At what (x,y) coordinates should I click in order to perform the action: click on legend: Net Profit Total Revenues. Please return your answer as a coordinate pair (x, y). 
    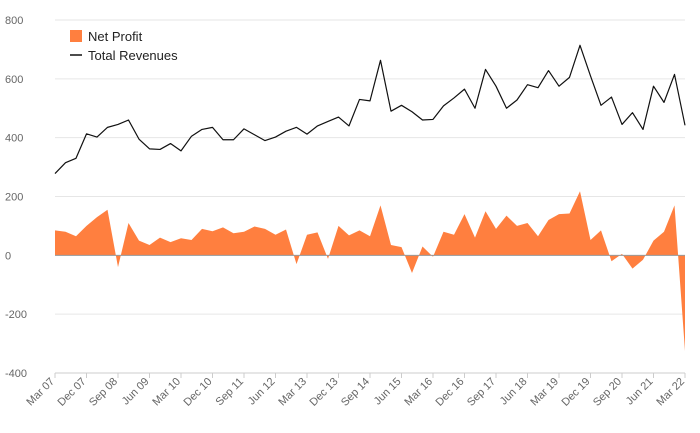
    Looking at the image, I should click on (124, 46).